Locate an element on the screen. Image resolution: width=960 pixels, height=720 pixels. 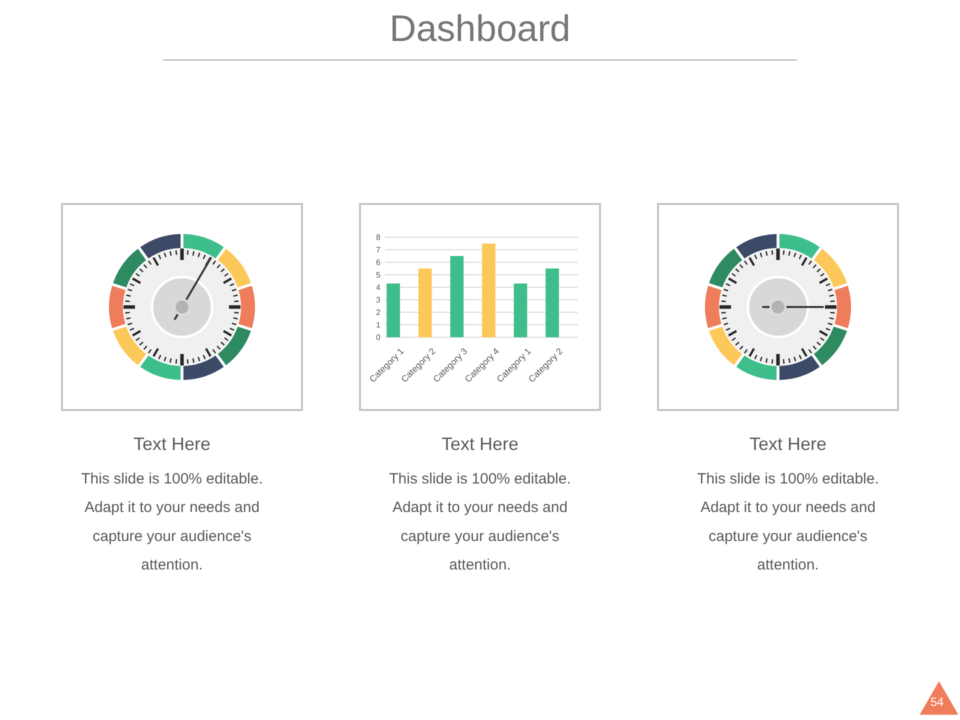
y-tick-label: 4 is located at coordinates (379, 287).